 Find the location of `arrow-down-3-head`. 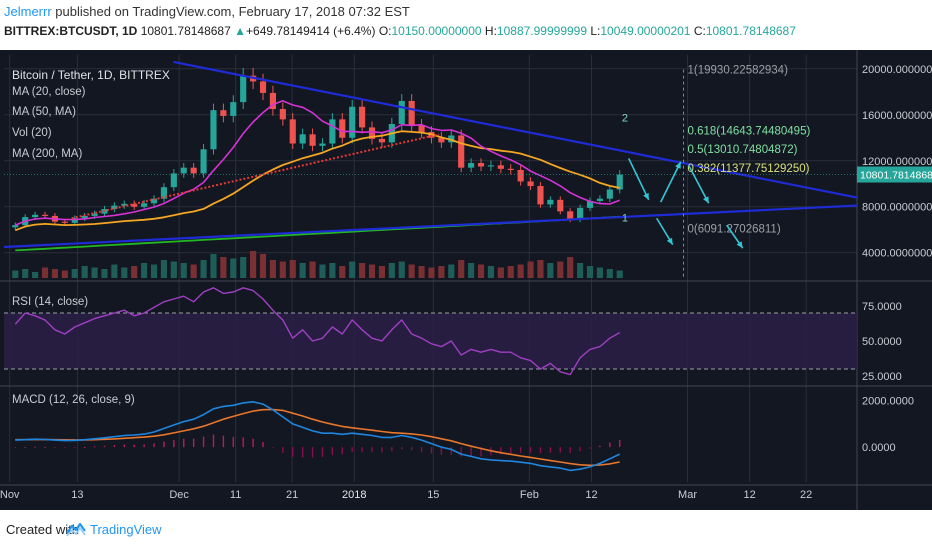

arrow-down-3-head is located at coordinates (669, 241).